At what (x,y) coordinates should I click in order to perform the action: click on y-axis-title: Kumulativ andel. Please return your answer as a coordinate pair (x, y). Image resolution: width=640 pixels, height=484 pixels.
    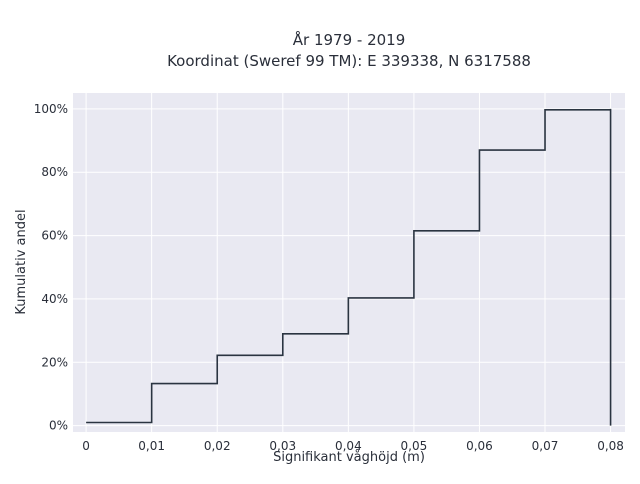
    Looking at the image, I should click on (21, 261).